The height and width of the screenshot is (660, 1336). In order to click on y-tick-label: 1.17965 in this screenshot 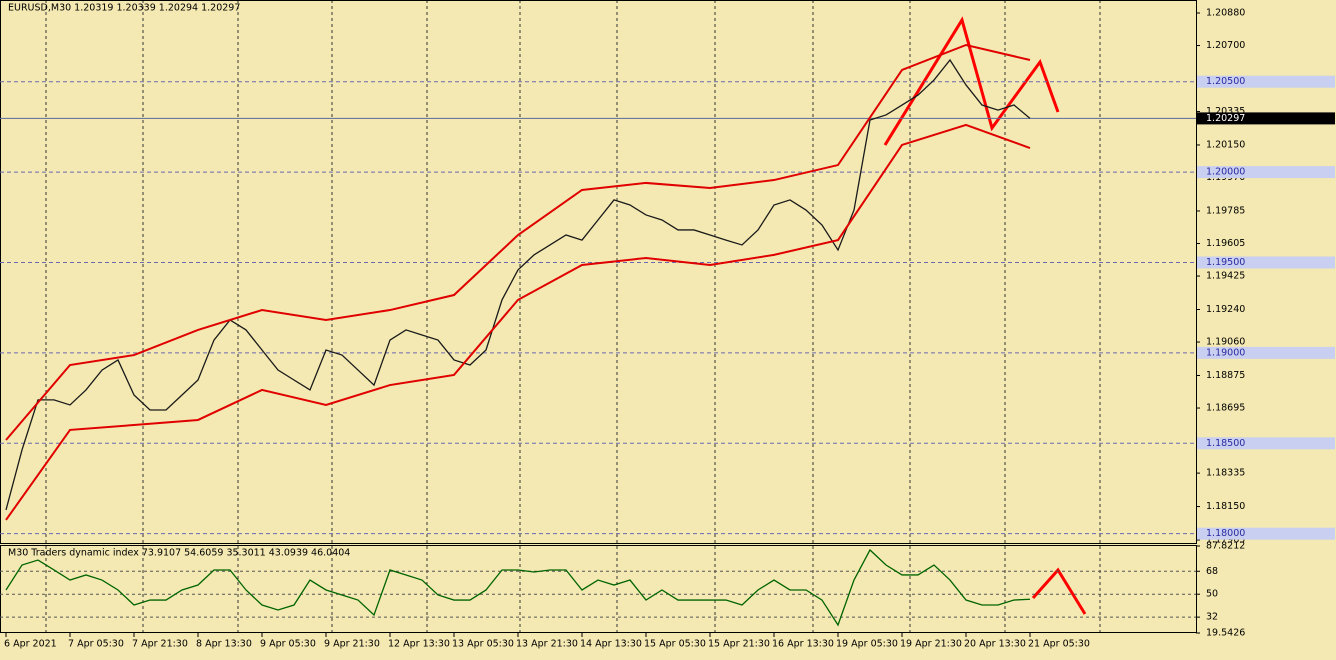, I will do `click(1225, 540)`.